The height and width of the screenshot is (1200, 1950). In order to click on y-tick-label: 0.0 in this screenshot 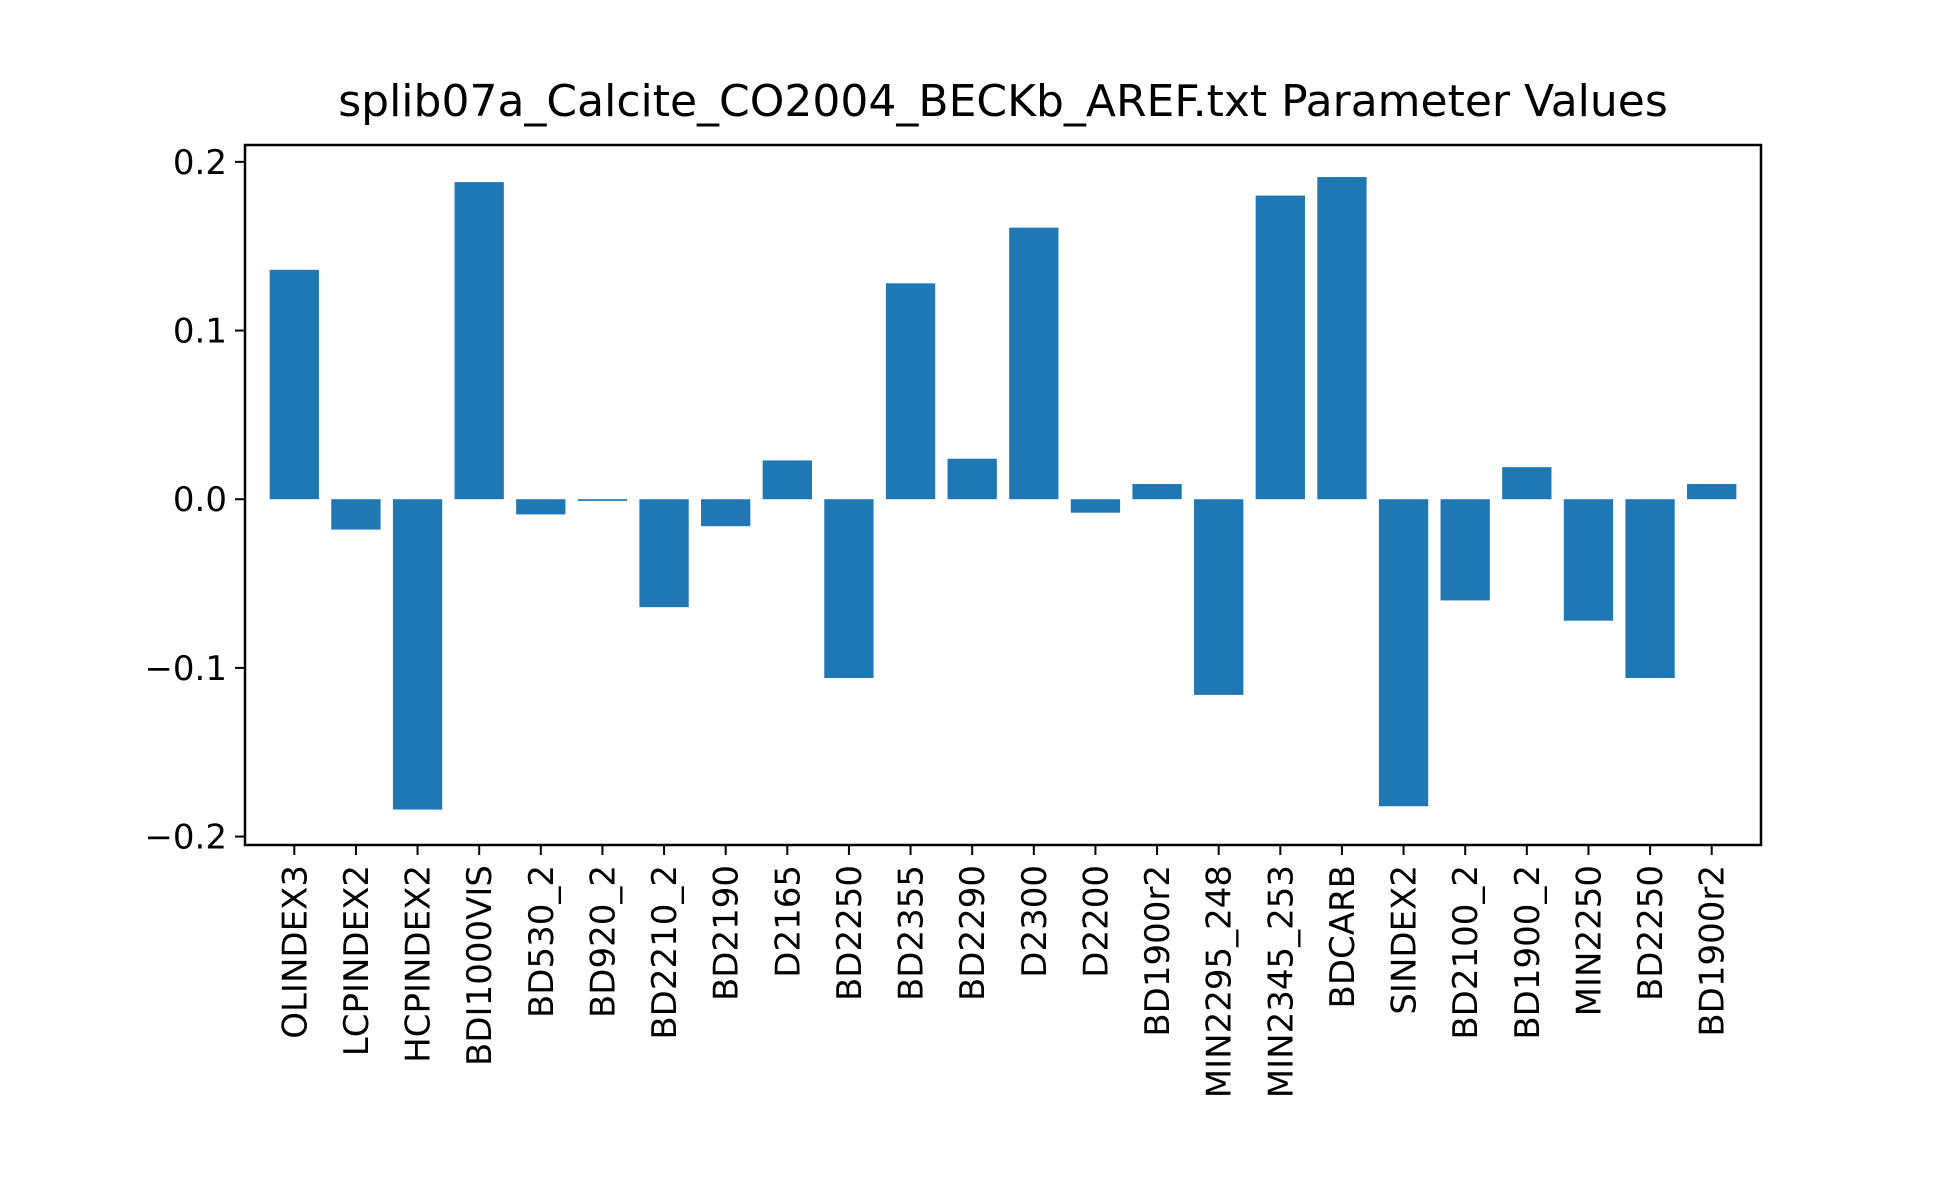, I will do `click(200, 500)`.